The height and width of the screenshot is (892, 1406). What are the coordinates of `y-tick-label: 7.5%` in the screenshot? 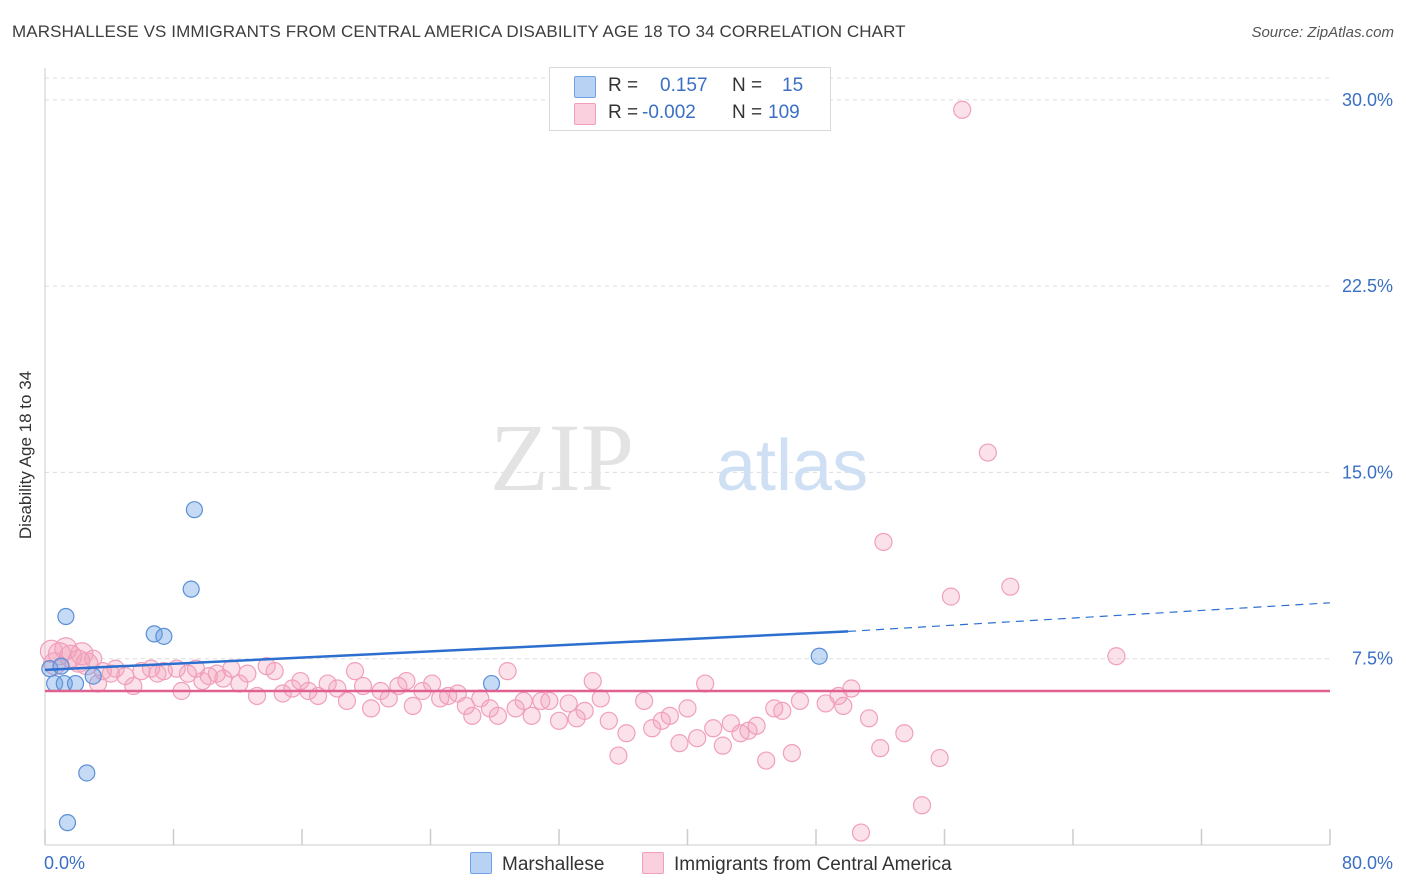 It's located at (1372, 659).